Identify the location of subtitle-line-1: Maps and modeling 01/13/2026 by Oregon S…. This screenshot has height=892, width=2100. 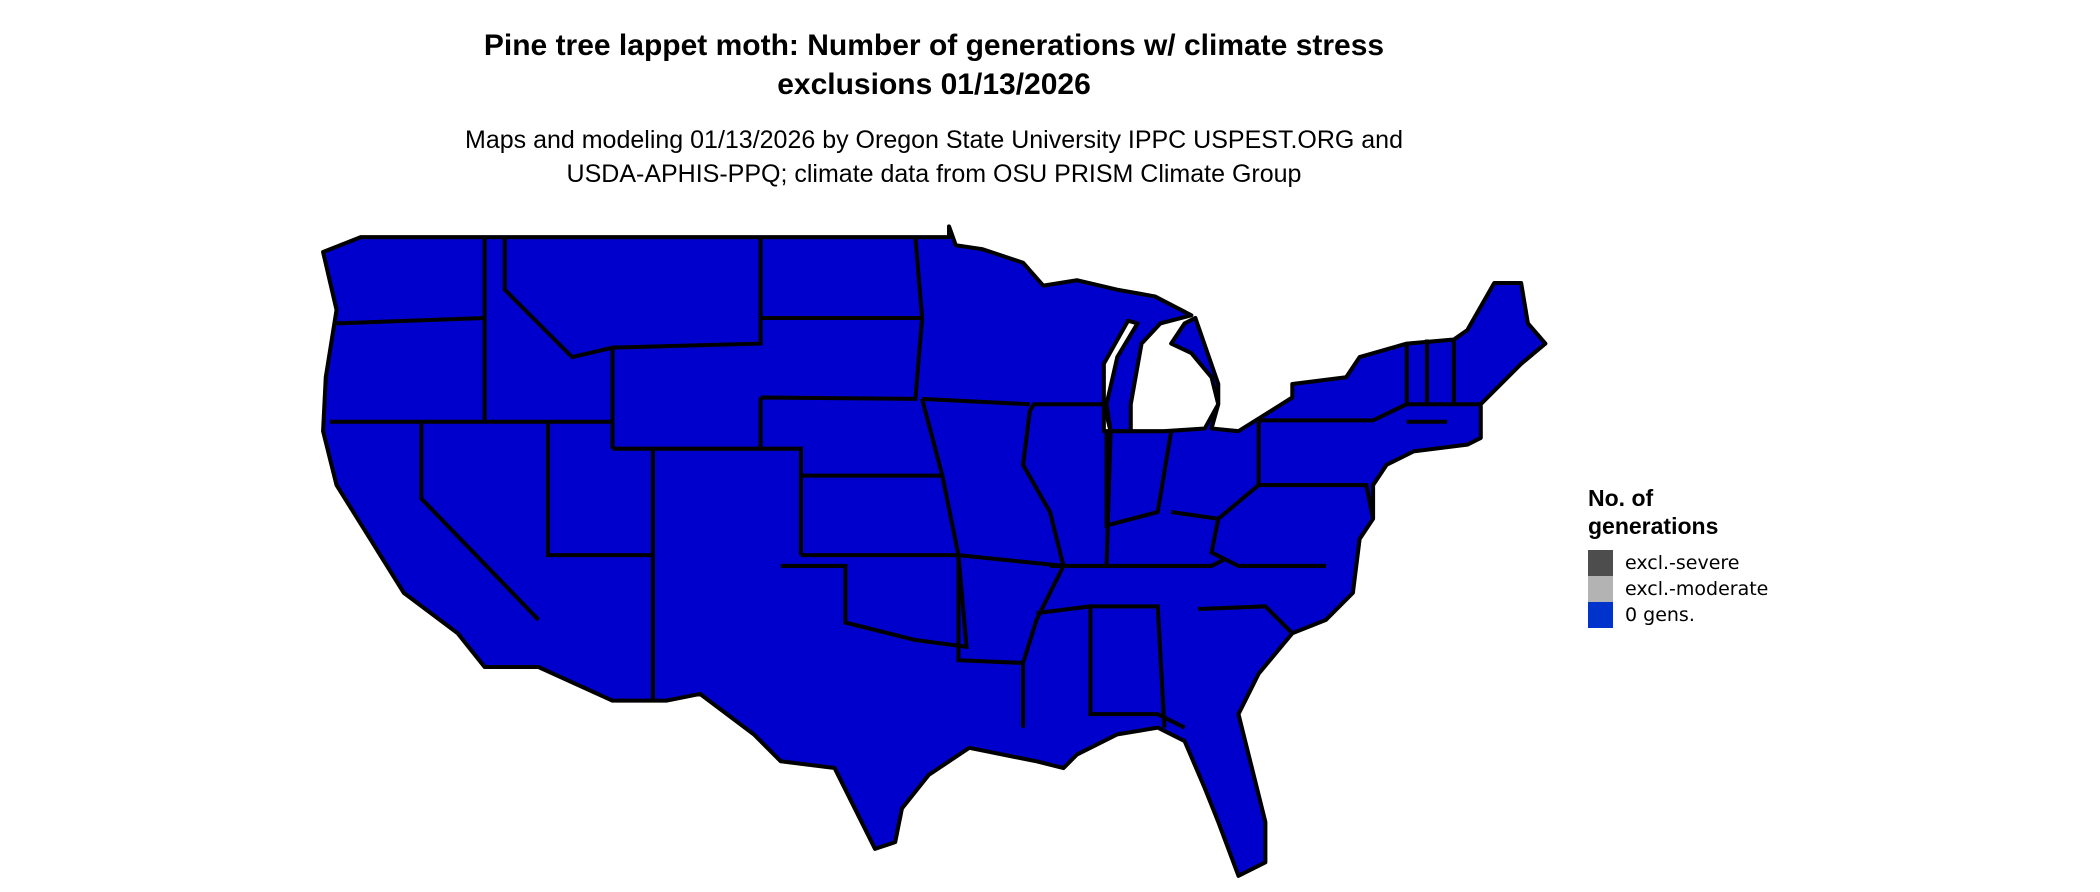
(934, 140).